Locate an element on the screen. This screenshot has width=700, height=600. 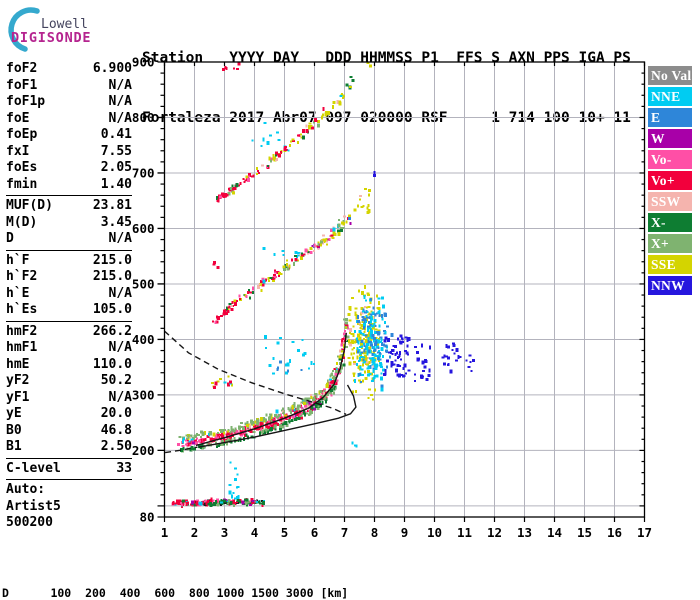
cluster-trace-start-cyan is located at coordinates (188, 440).